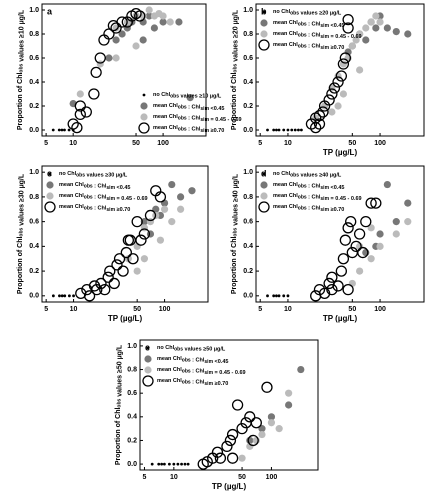 The width and height of the screenshot is (428, 500). I want to click on x-axis-label: TP (µg/L), so click(125, 318).